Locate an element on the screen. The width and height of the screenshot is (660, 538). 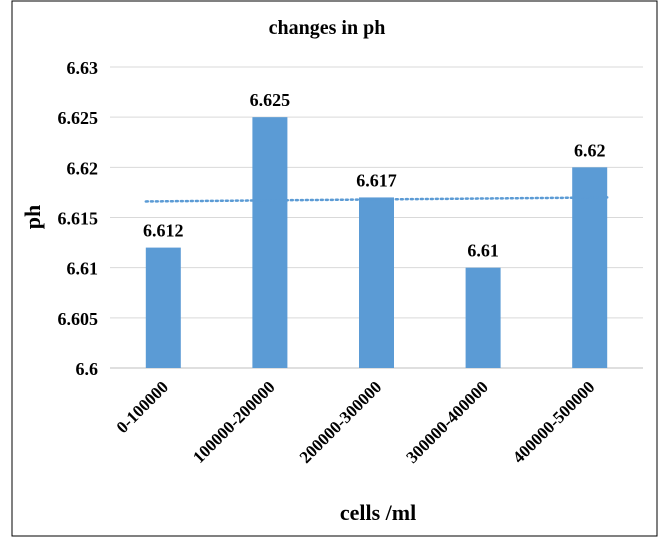
data-label: 6.625 is located at coordinates (270, 100).